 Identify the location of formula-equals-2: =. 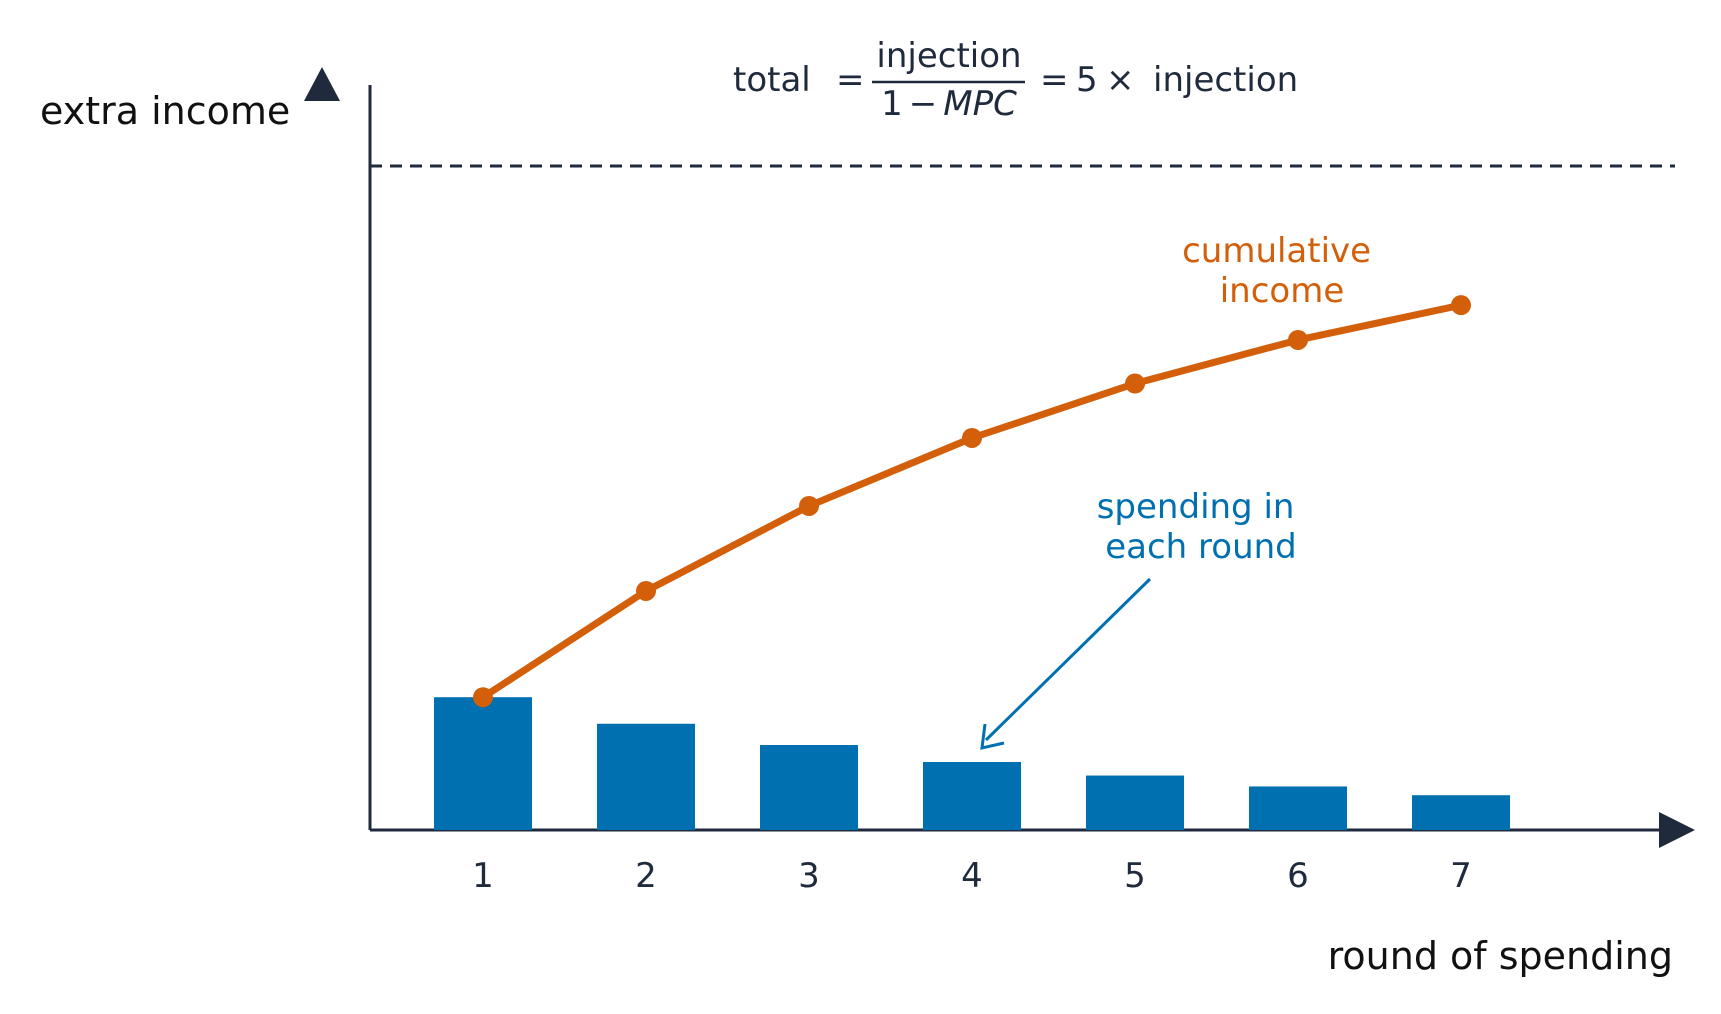
(1054, 80).